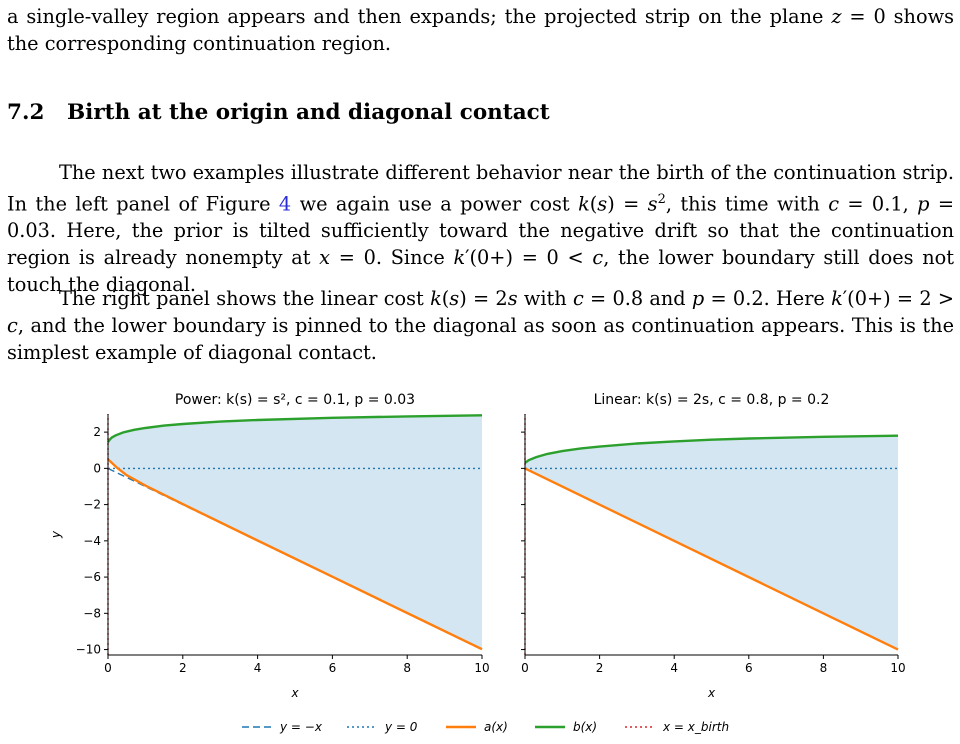 This screenshot has width=960, height=744. What do you see at coordinates (695, 727) in the screenshot?
I see `legend-label: x = x_birth` at bounding box center [695, 727].